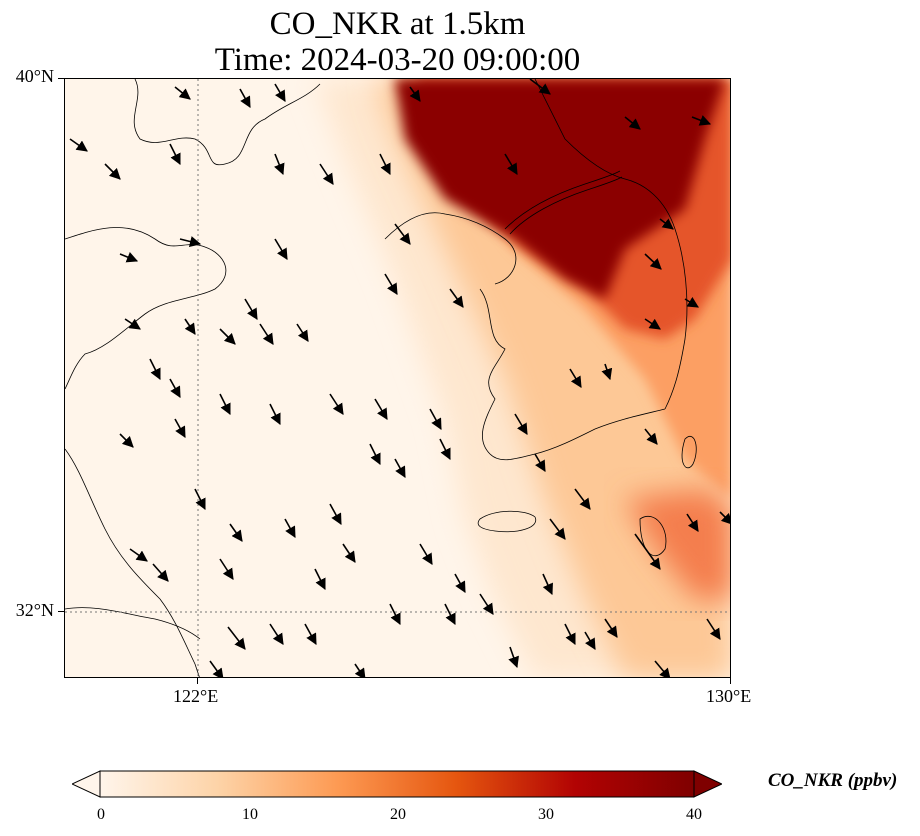 Image resolution: width=920 pixels, height=836 pixels. I want to click on colorbar-tick-0: 0, so click(101, 814).